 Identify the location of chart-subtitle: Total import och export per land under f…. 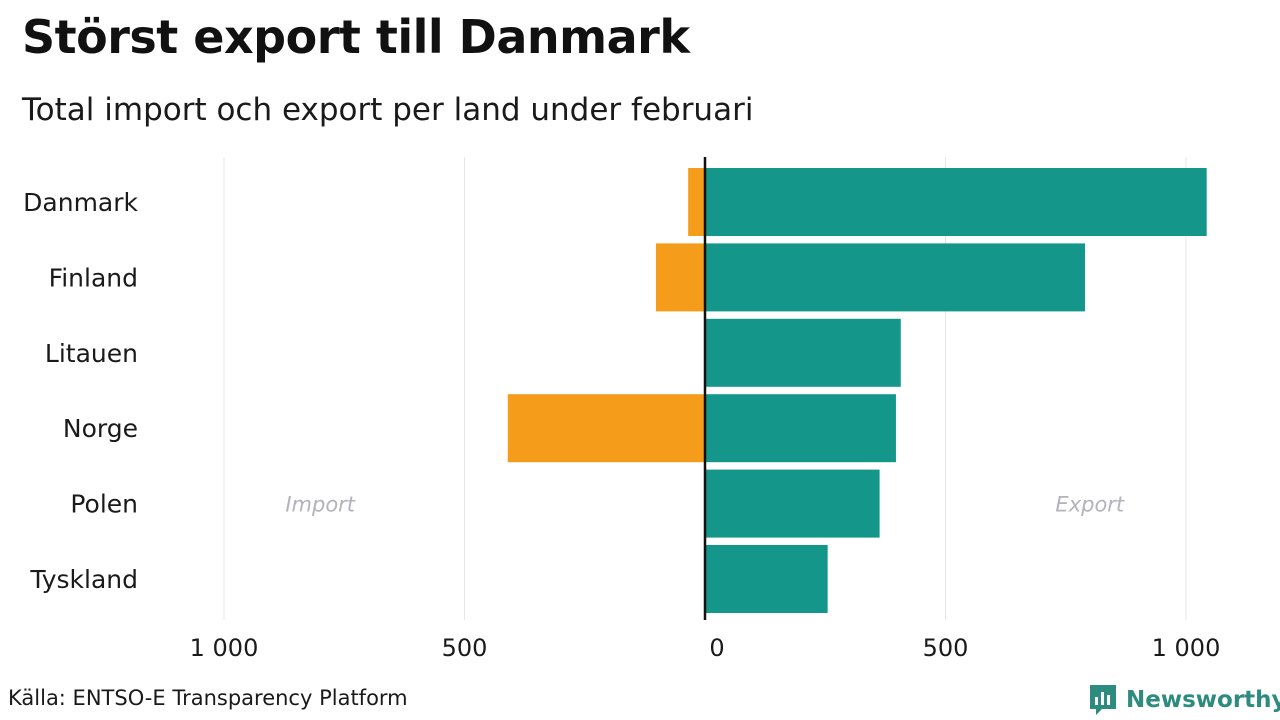
(388, 110).